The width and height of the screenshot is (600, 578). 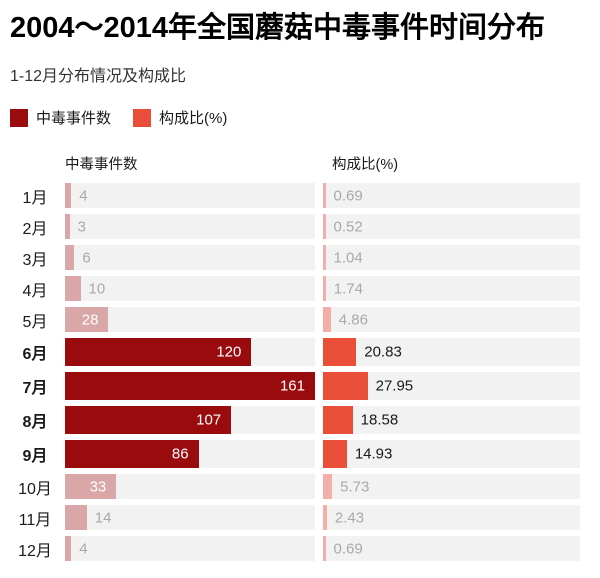 I want to click on month-label: 6月, so click(x=35, y=355).